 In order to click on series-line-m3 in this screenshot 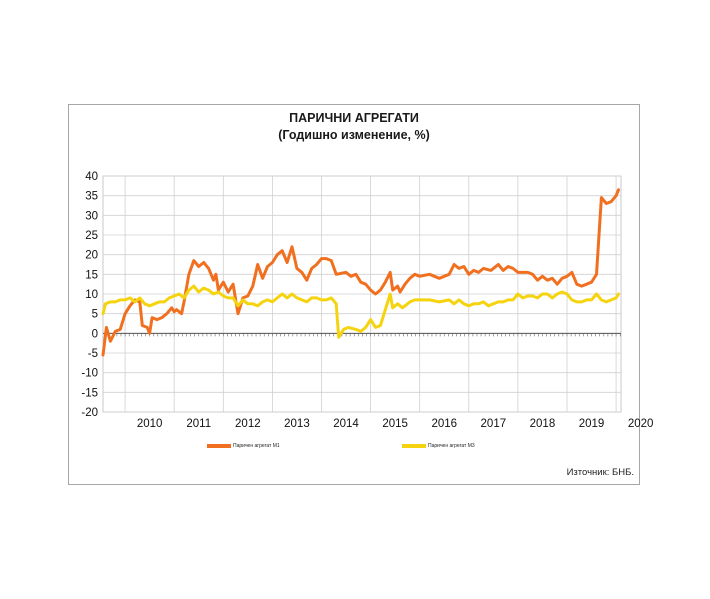, I will do `click(360, 311)`.